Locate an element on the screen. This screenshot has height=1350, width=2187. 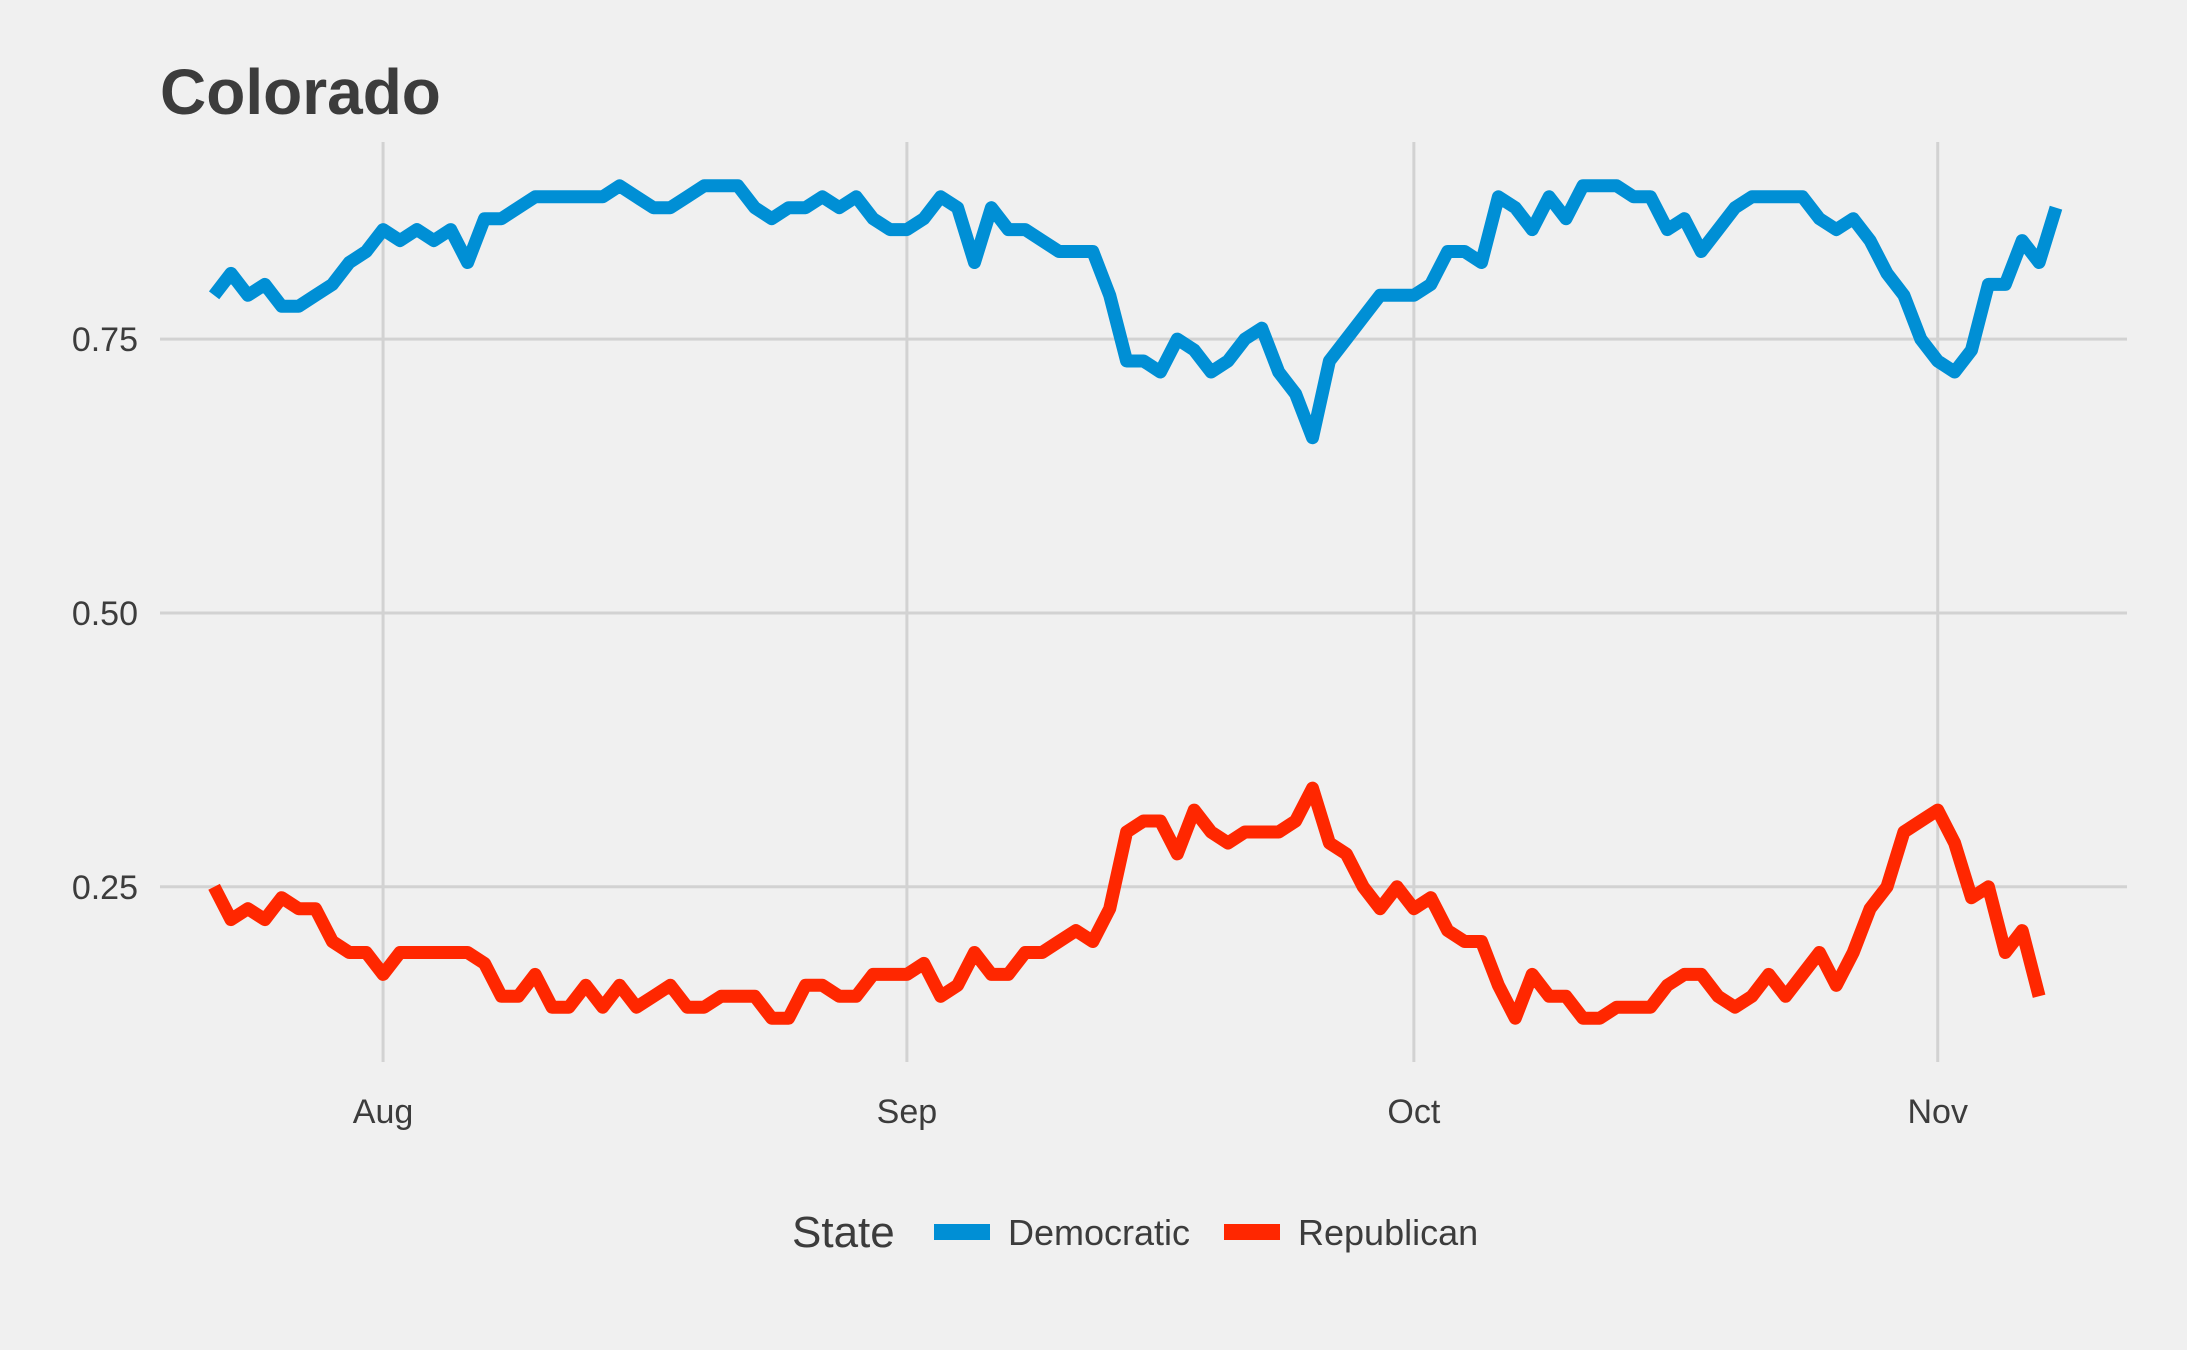
y-tick-label: 0.75 is located at coordinates (105, 340).